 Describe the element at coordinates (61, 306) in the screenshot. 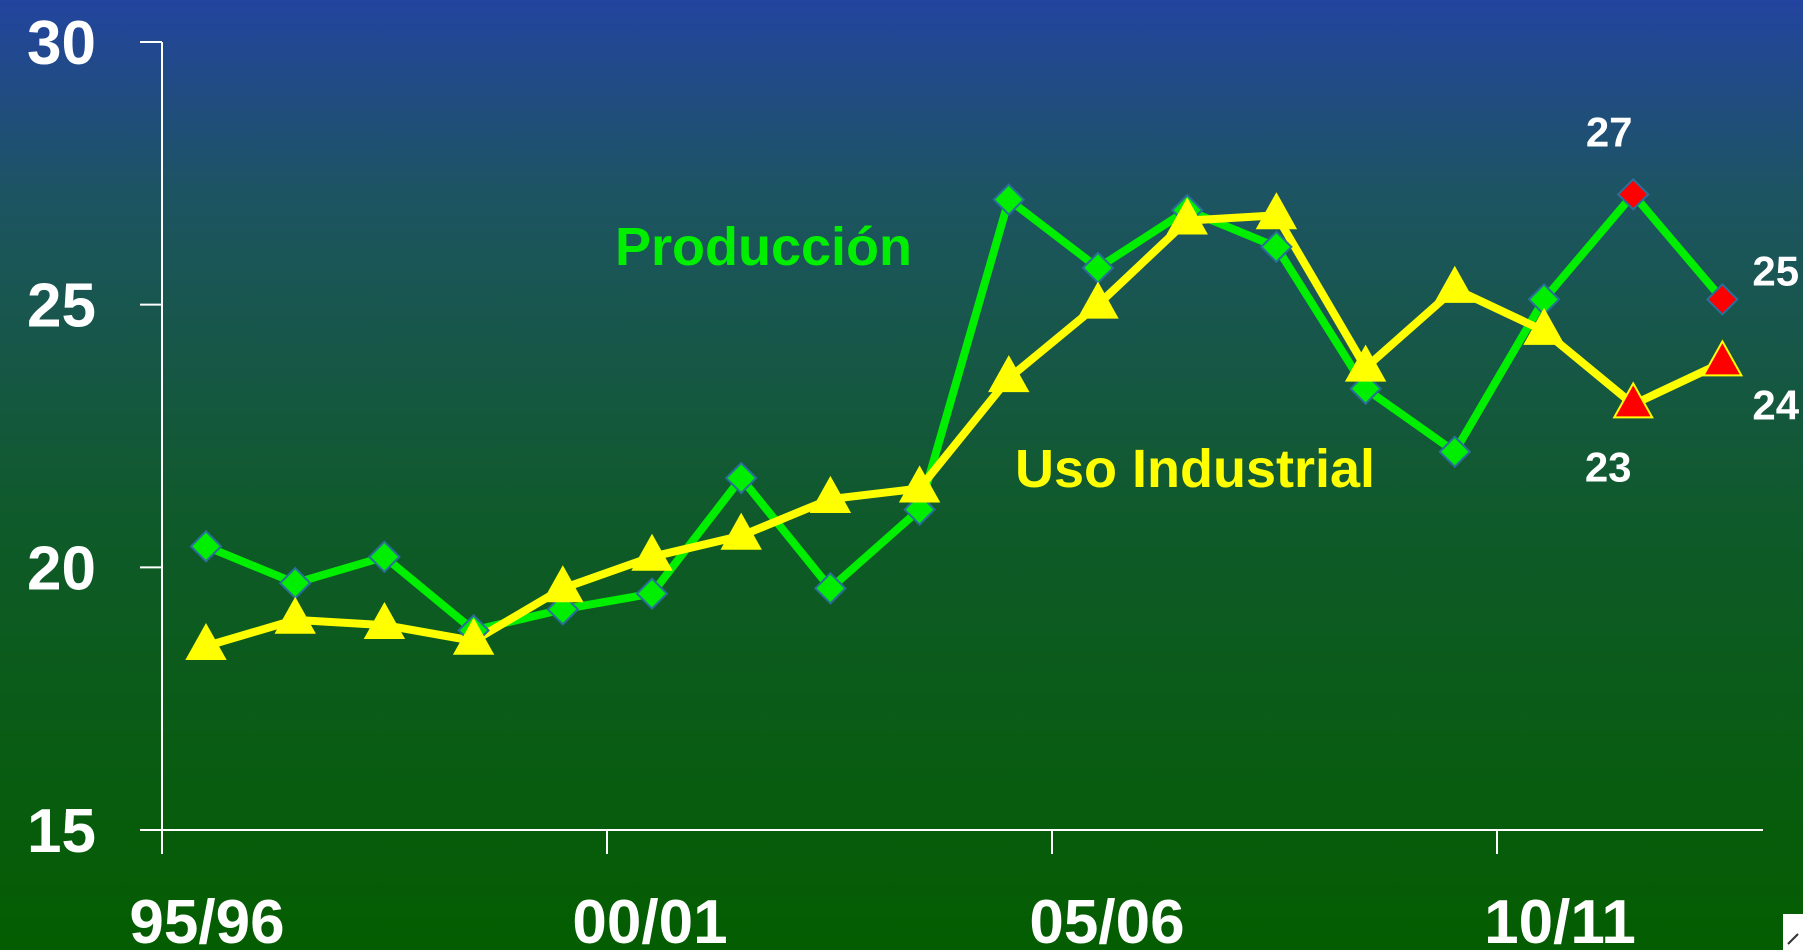

I see `y-tick-label: 25` at that location.